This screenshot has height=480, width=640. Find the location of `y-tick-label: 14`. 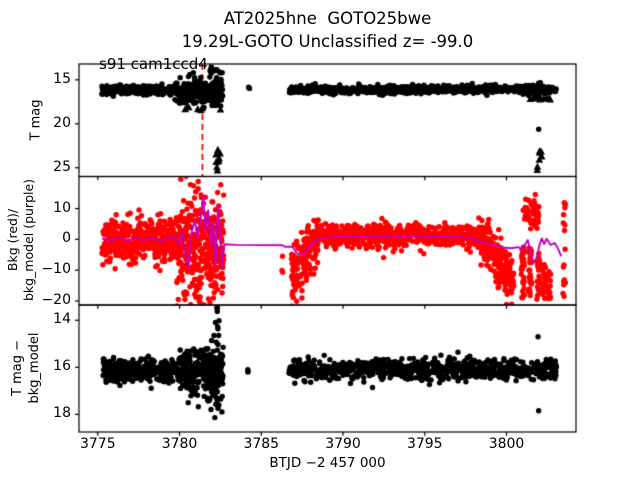

y-tick-label: 14 is located at coordinates (62, 319).